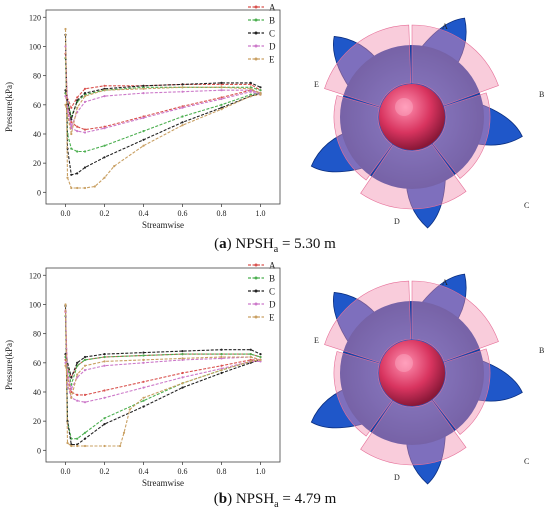 The image size is (550, 515). What do you see at coordinates (316, 84) in the screenshot?
I see `blade-label-E: E` at bounding box center [316, 84].